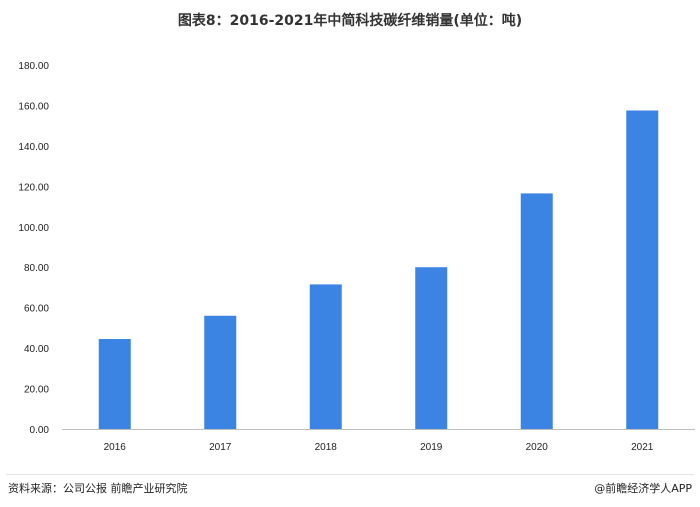 The width and height of the screenshot is (700, 507). I want to click on y-tick-label: 0.00, so click(40, 430).